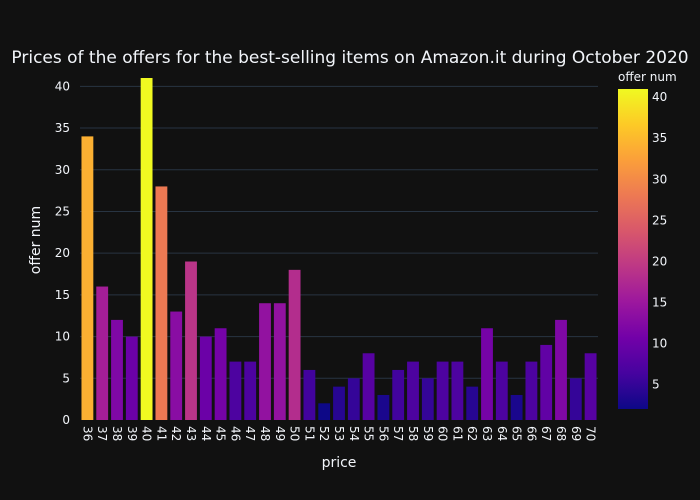  What do you see at coordinates (561, 433) in the screenshot?
I see `x-tick-label: 68` at bounding box center [561, 433].